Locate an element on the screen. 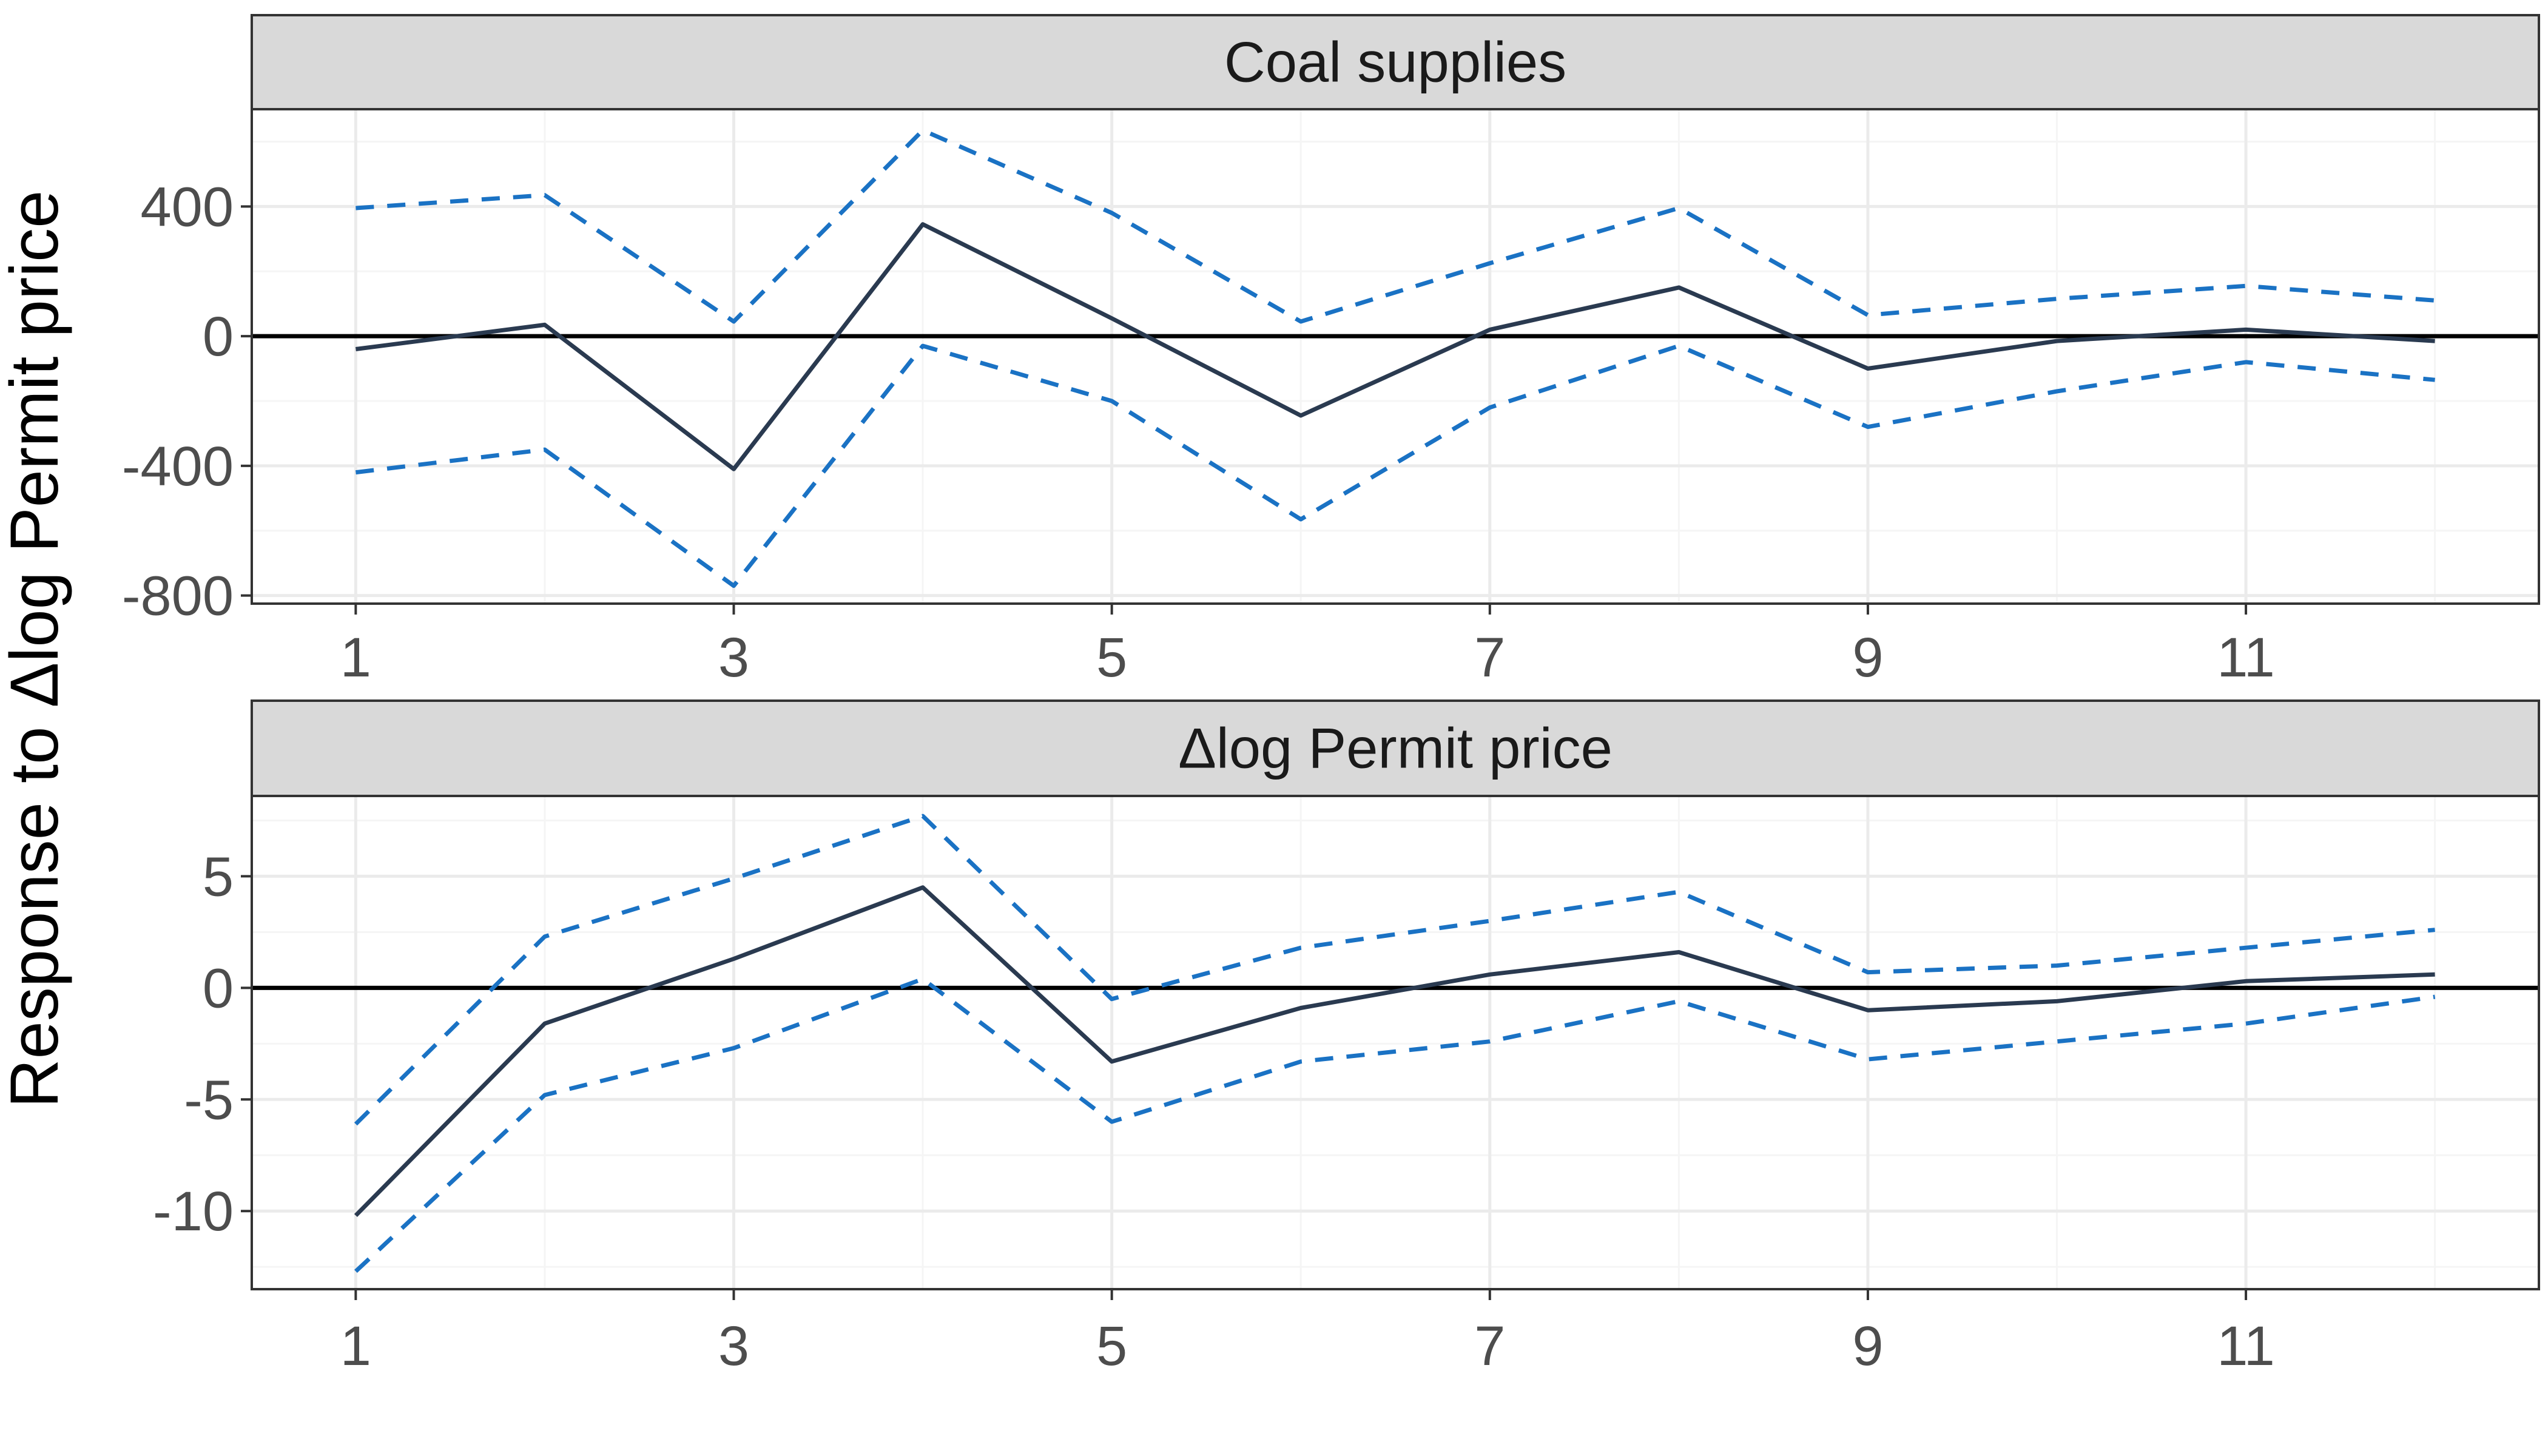 Image resolution: width=2548 pixels, height=1456 pixels. y-tick-label: 5 is located at coordinates (218, 877).